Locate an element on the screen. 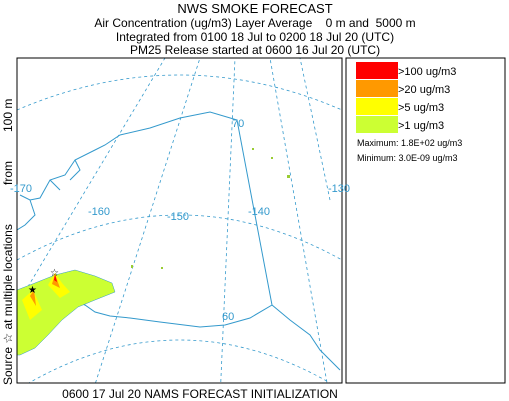 Image resolution: width=509 pixels, height=401 pixels. smoke-spots is located at coordinates (210, 208).